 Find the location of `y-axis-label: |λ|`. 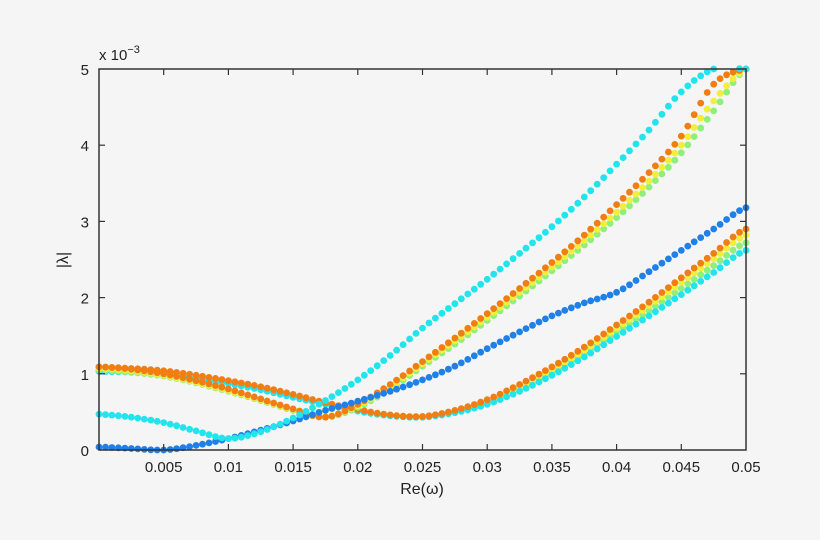

y-axis-label: |λ| is located at coordinates (63, 260).